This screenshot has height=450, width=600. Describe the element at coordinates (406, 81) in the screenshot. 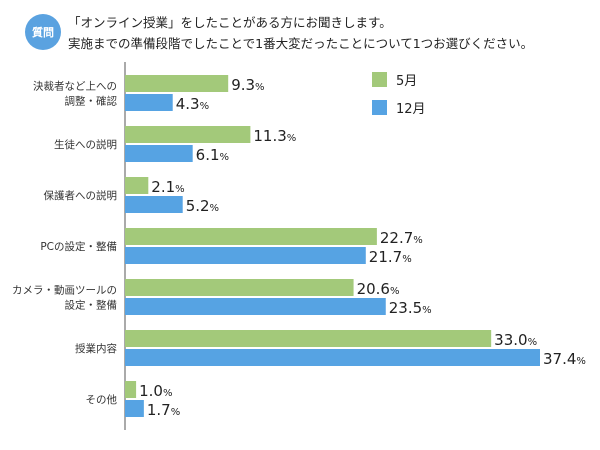

I see `legend-label: 5月` at that location.